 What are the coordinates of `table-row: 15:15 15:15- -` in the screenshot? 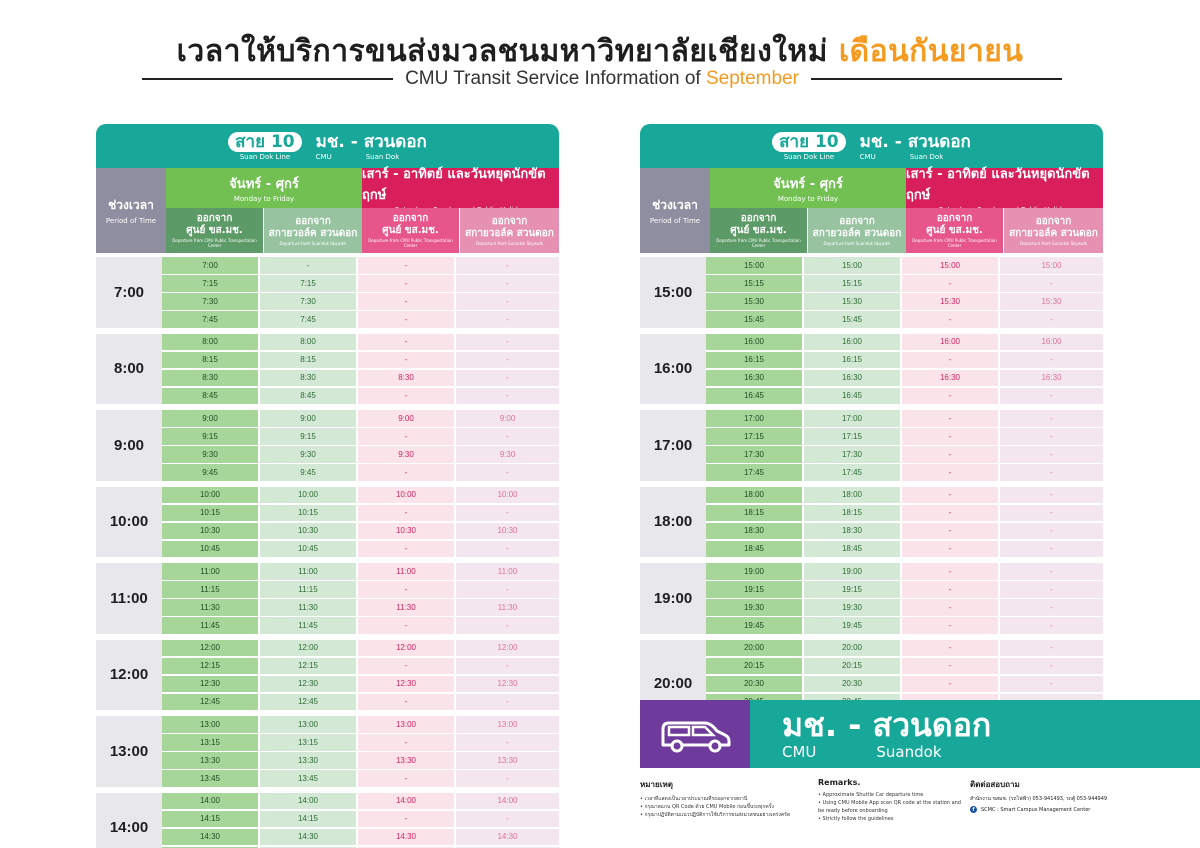 It's located at (904, 283).